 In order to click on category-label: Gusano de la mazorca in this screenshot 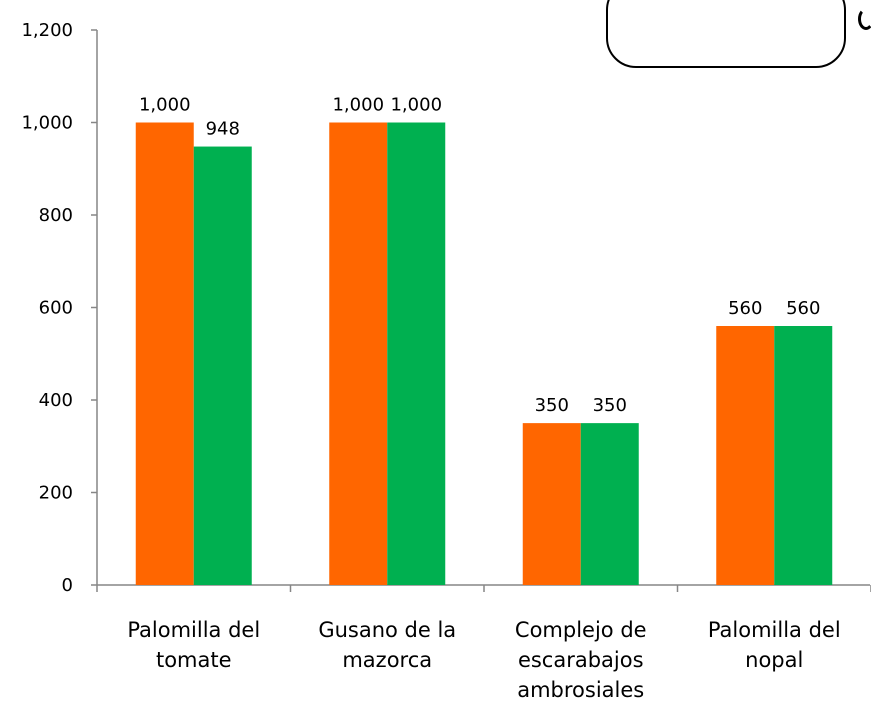, I will do `click(387, 645)`.